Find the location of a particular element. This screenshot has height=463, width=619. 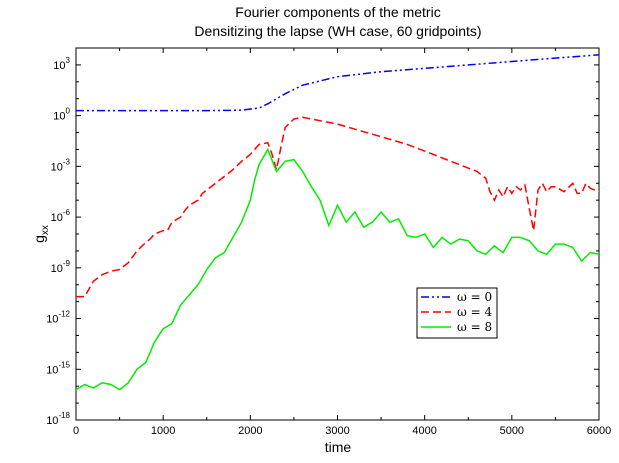

x-tick-label: 3000 is located at coordinates (337, 431).